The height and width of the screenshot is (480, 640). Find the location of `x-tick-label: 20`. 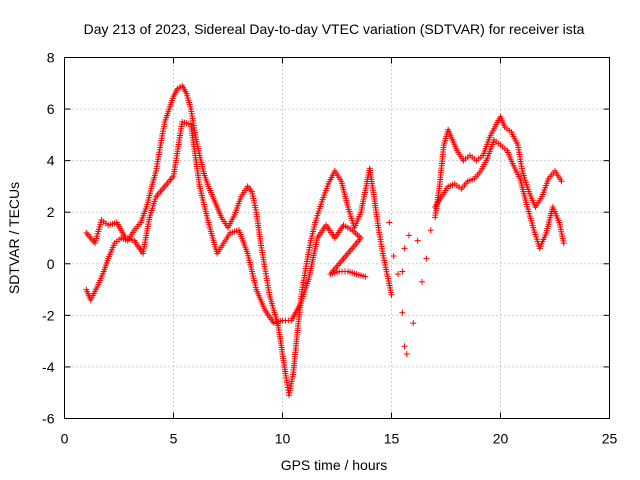

x-tick-label: 20 is located at coordinates (501, 439).